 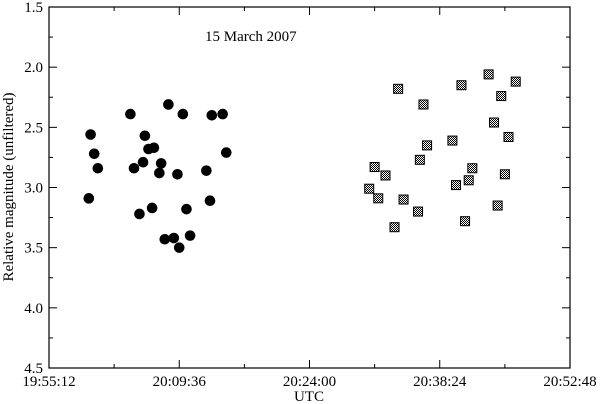 What do you see at coordinates (33, 309) in the screenshot?
I see `y-tick-label: 4.0` at bounding box center [33, 309].